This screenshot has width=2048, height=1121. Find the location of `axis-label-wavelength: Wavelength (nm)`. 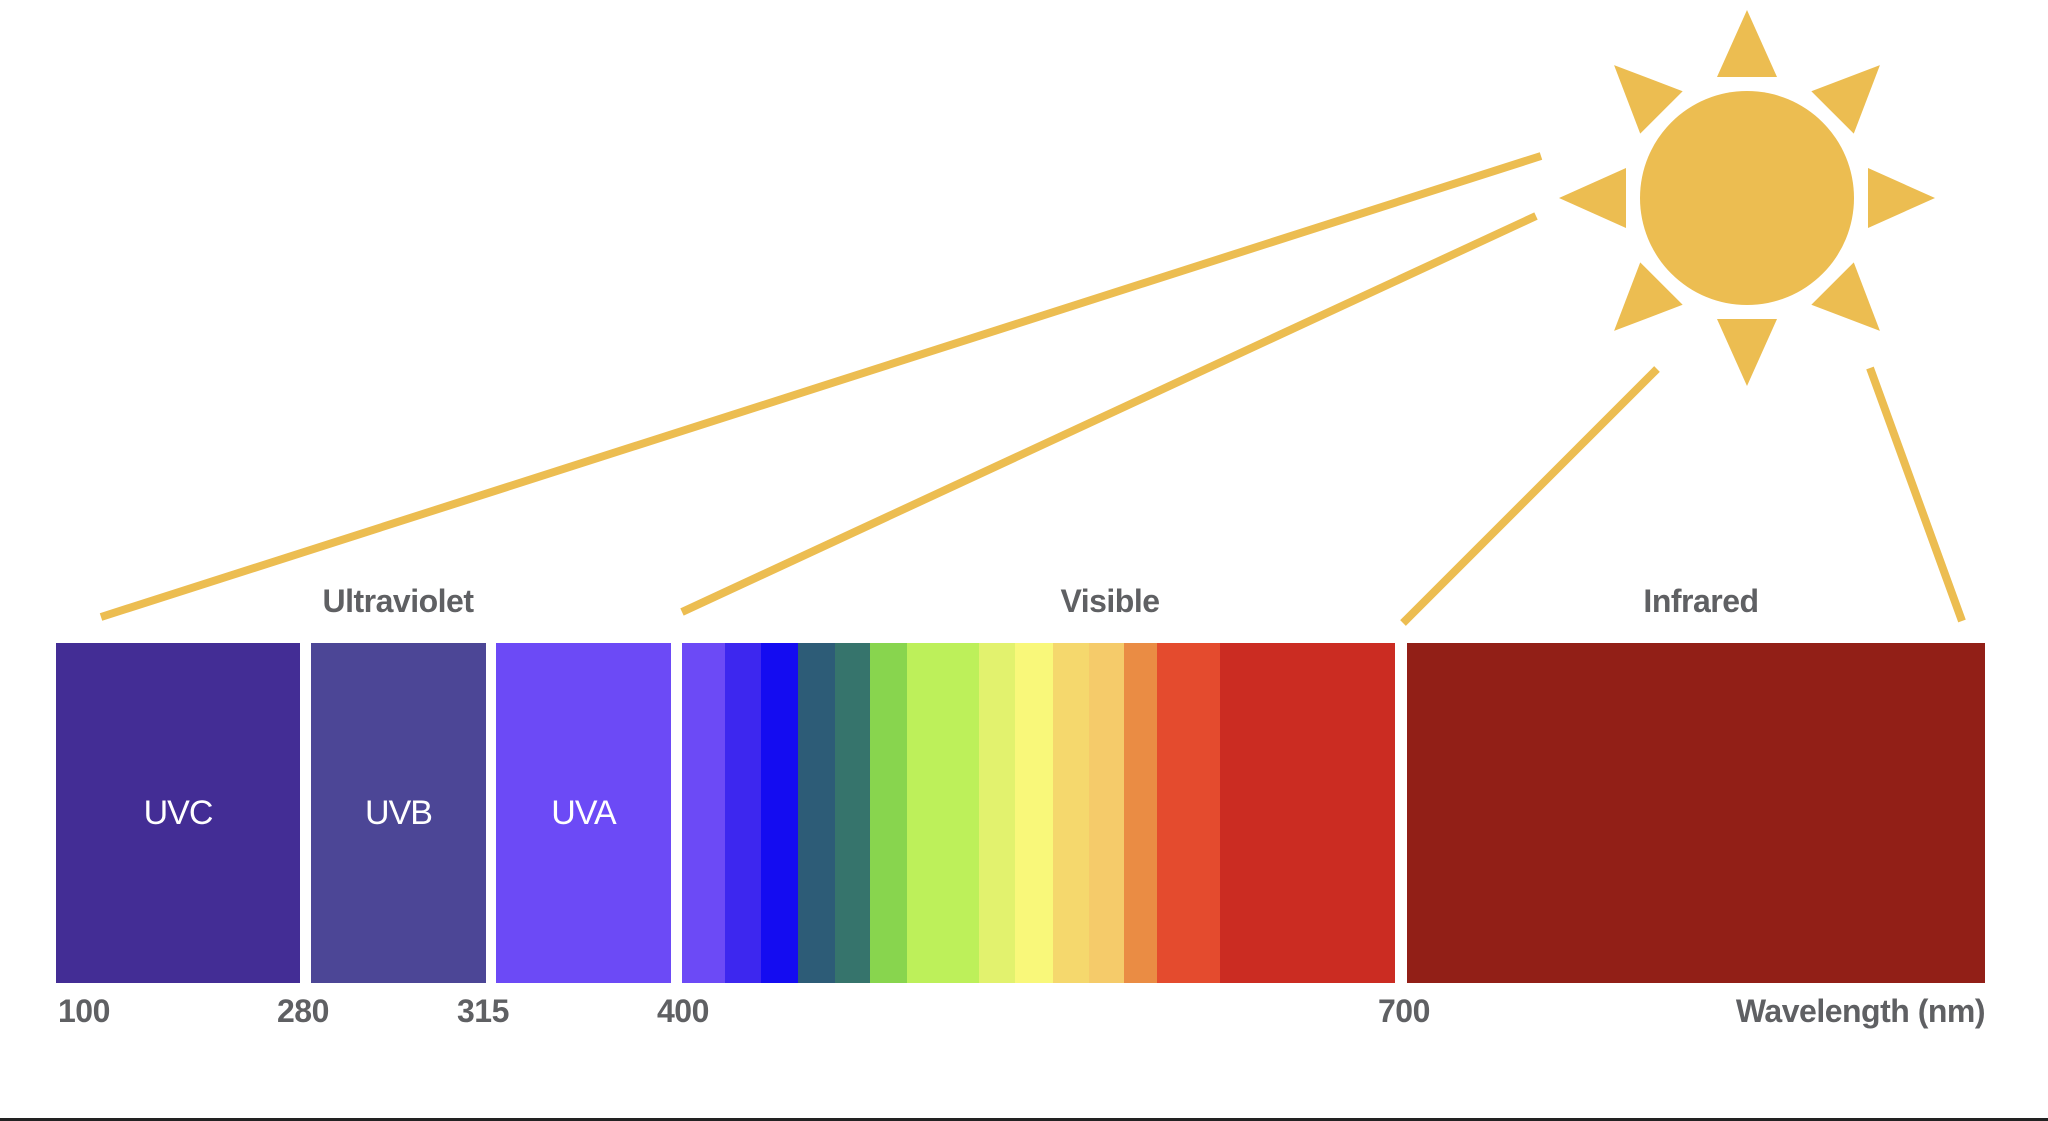

axis-label-wavelength: Wavelength (nm) is located at coordinates (1860, 1011).